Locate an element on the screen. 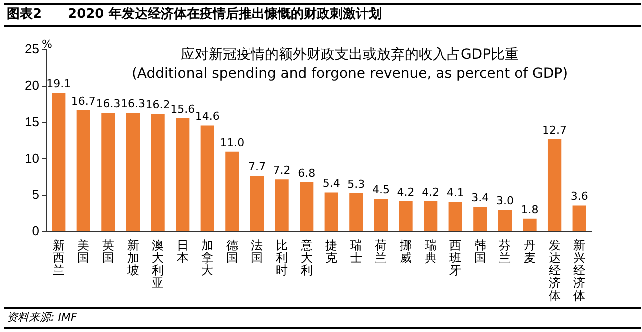  data-label: 4.5 is located at coordinates (381, 190).